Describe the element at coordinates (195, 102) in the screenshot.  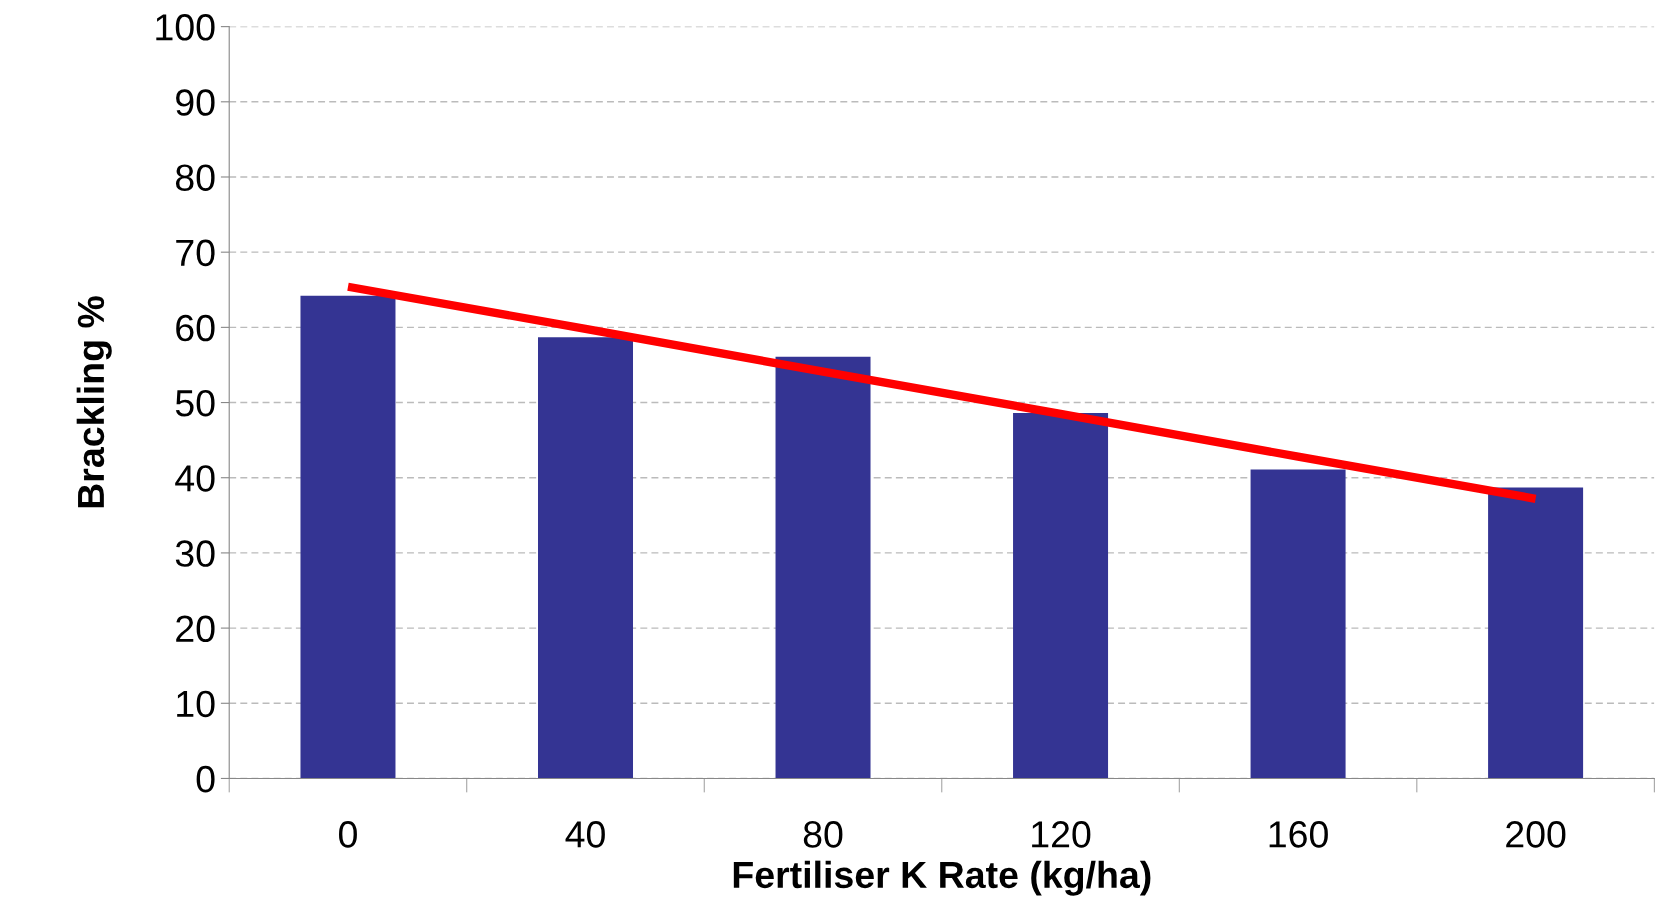
I see `y-tick-label: 90` at that location.